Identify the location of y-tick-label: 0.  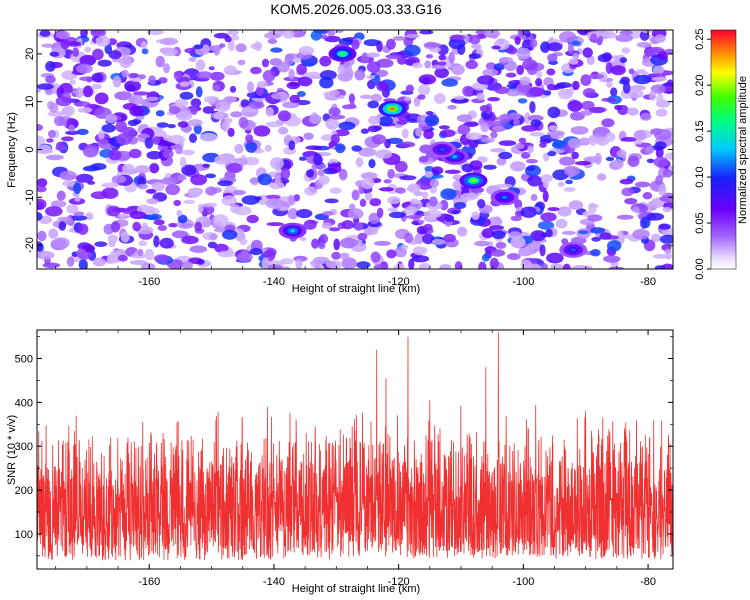
(30, 149).